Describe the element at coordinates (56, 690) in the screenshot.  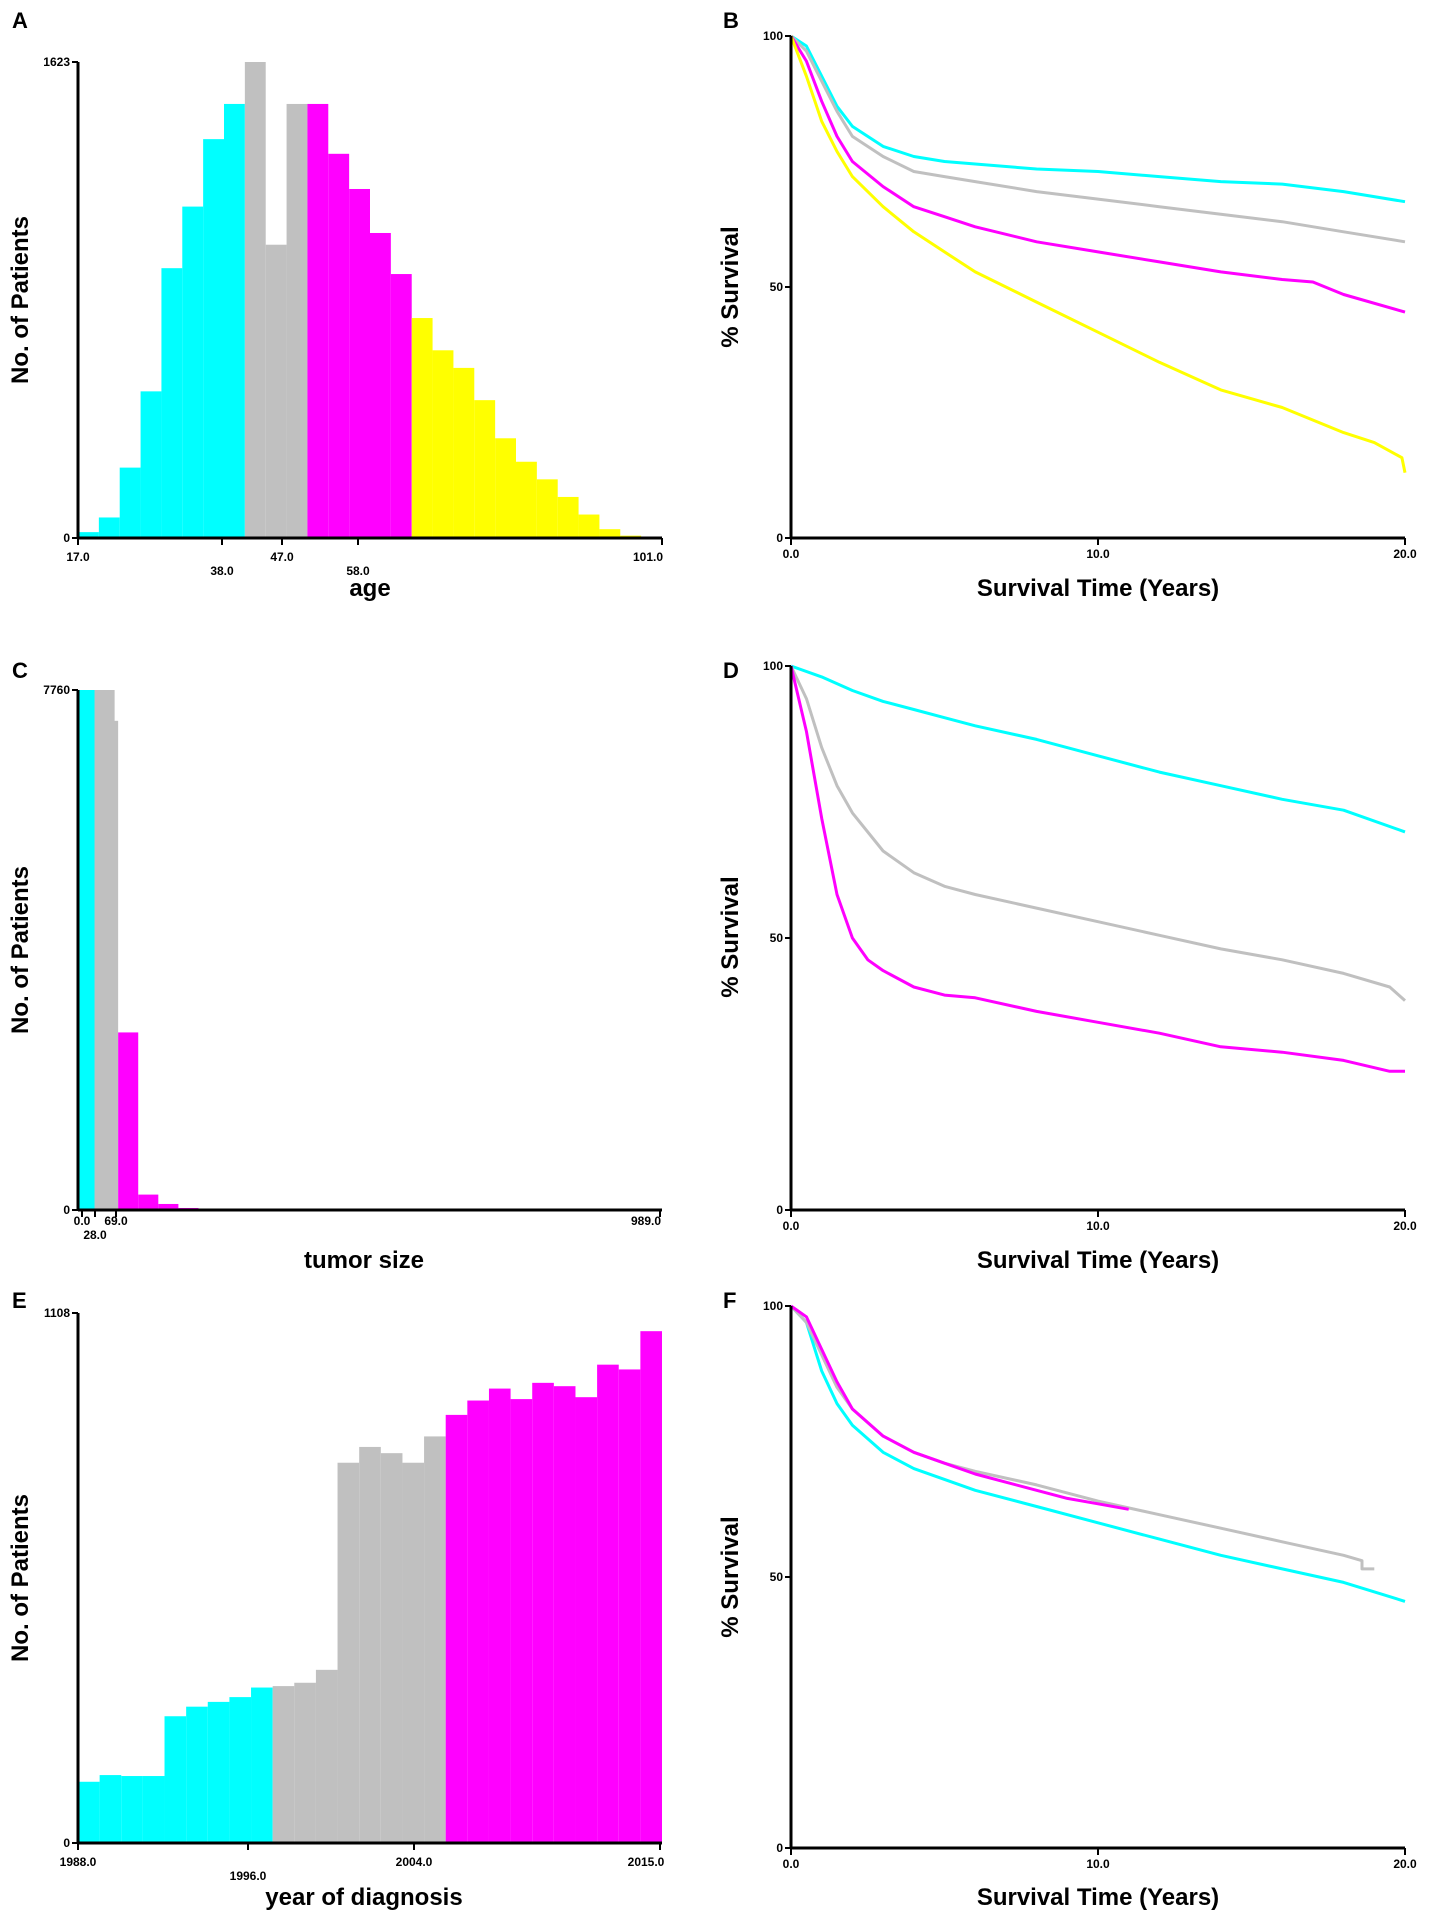
I see `y-tick-label: 7760` at that location.